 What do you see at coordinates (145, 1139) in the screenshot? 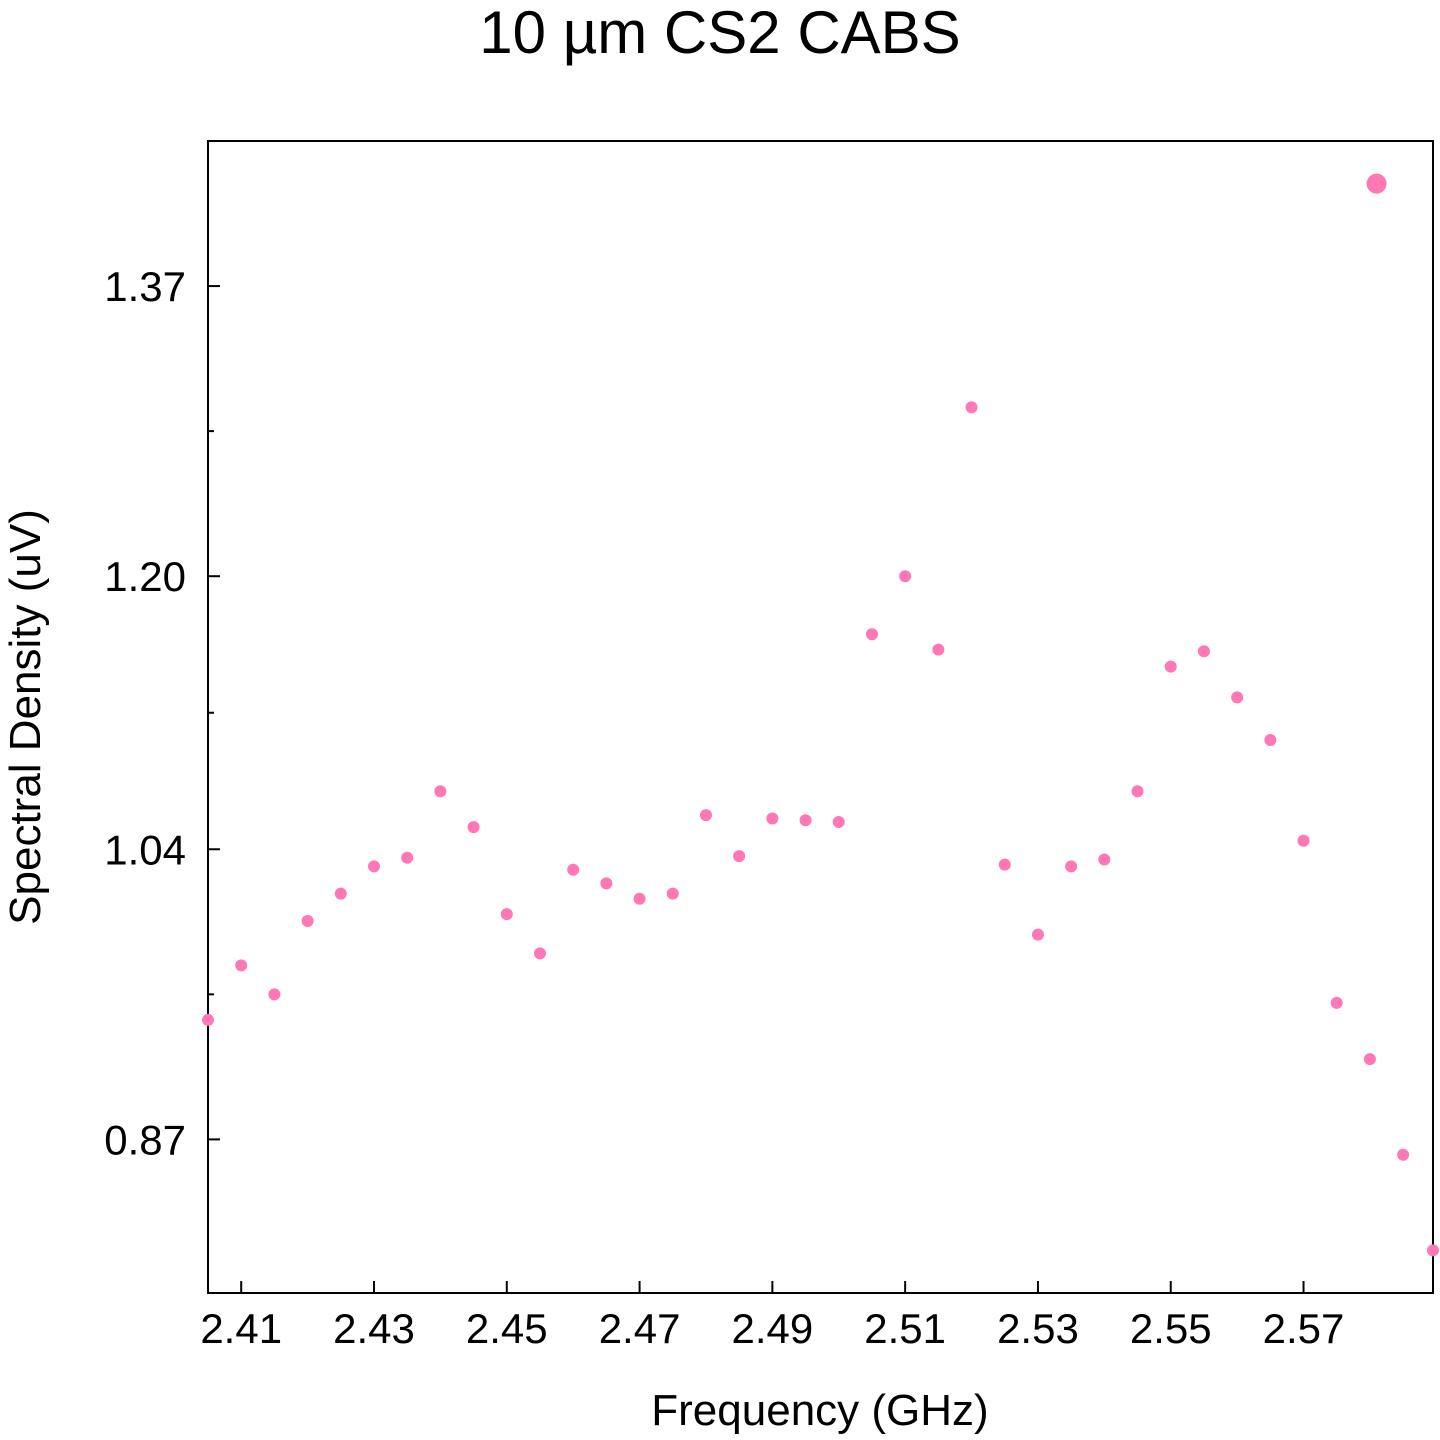
I see `y-tick-label: 0.87` at bounding box center [145, 1139].